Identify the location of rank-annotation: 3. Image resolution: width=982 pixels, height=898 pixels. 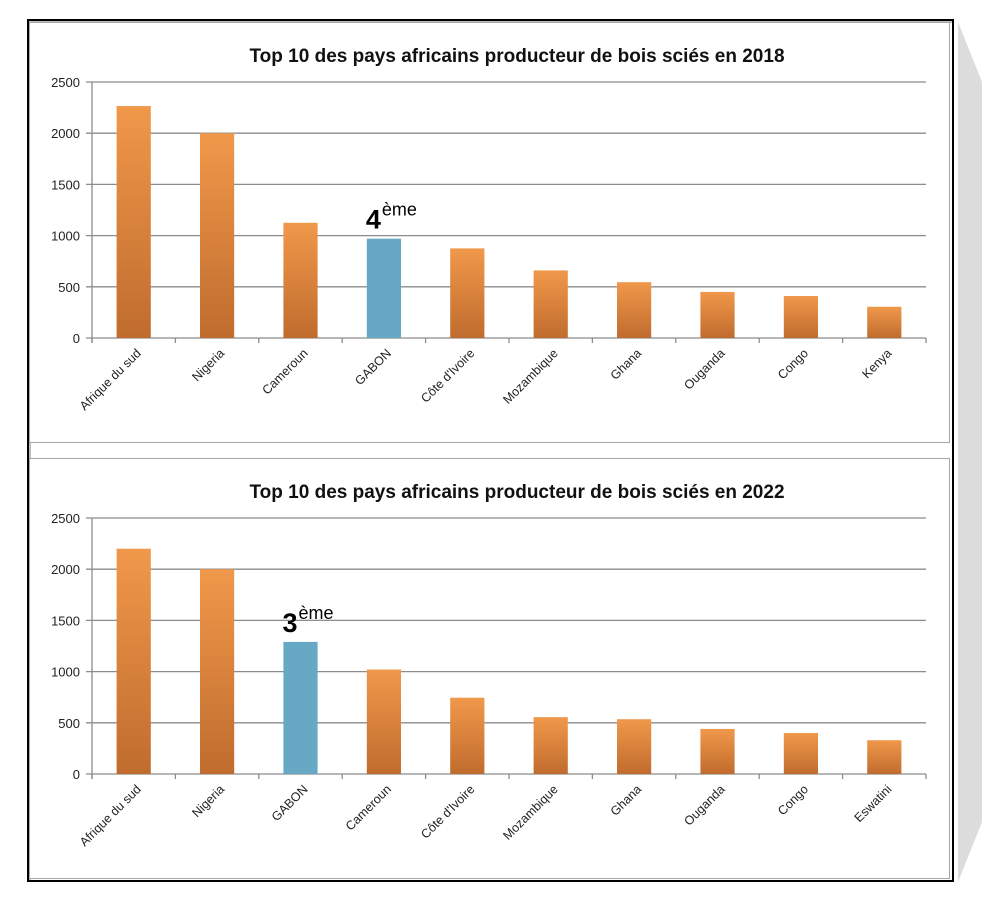
(290, 623).